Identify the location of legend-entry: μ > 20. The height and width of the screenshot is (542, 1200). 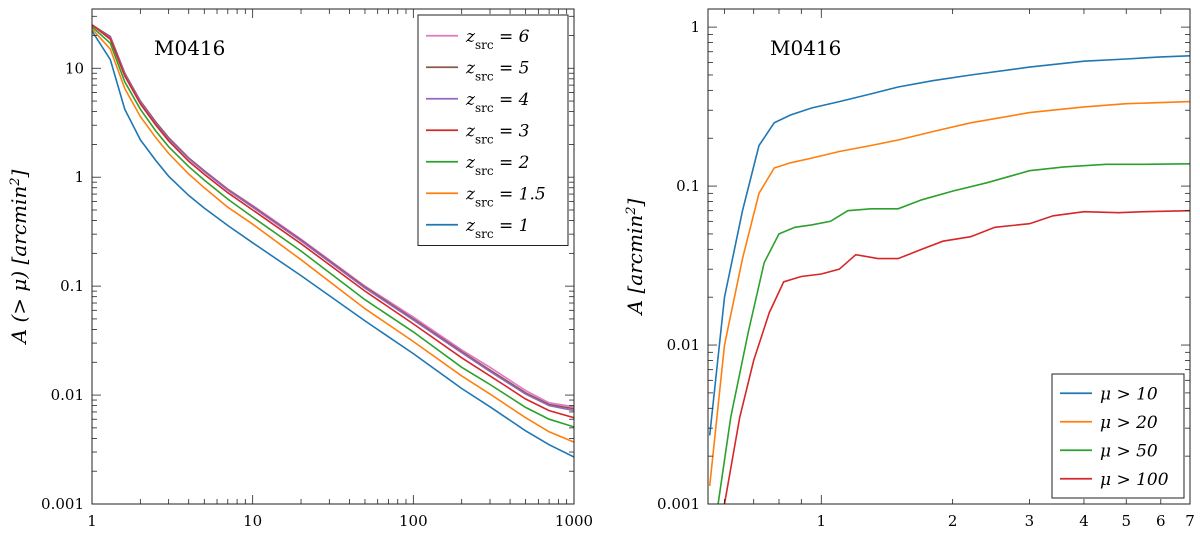
(1129, 423).